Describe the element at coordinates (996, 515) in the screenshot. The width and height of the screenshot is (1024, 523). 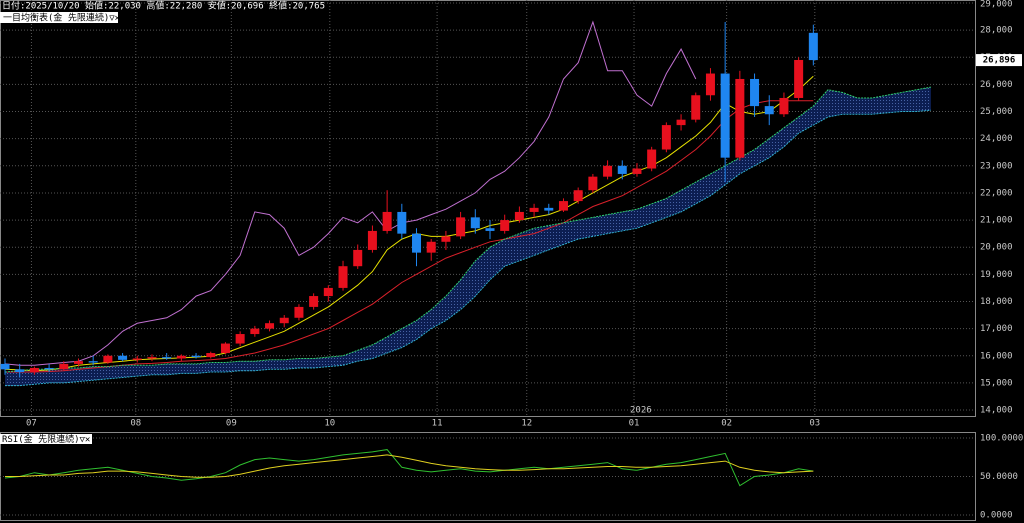
I see `y-tick-label: 0.0000` at that location.